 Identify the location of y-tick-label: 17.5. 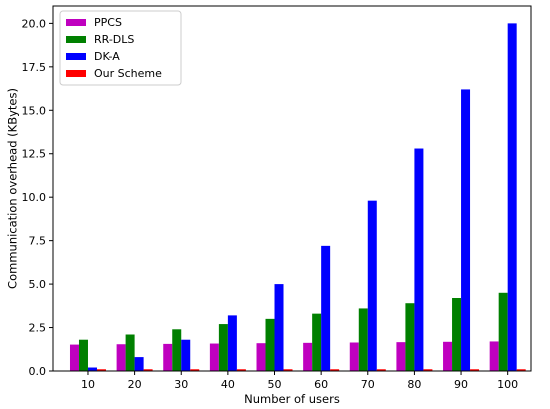
(34, 67).